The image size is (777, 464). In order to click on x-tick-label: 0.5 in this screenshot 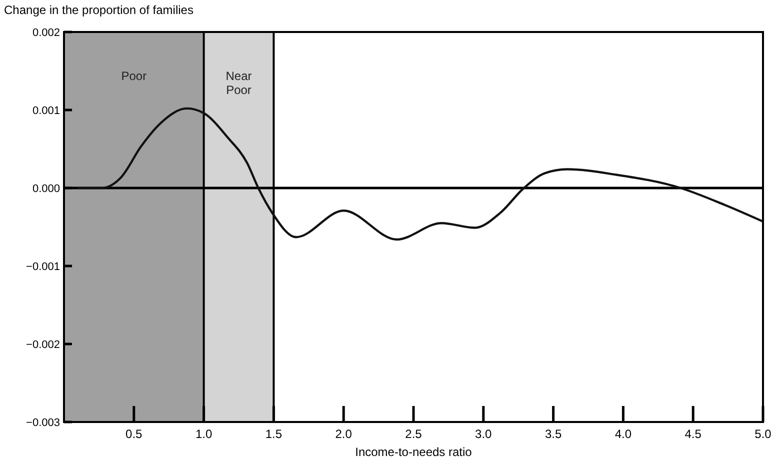, I will do `click(134, 434)`.